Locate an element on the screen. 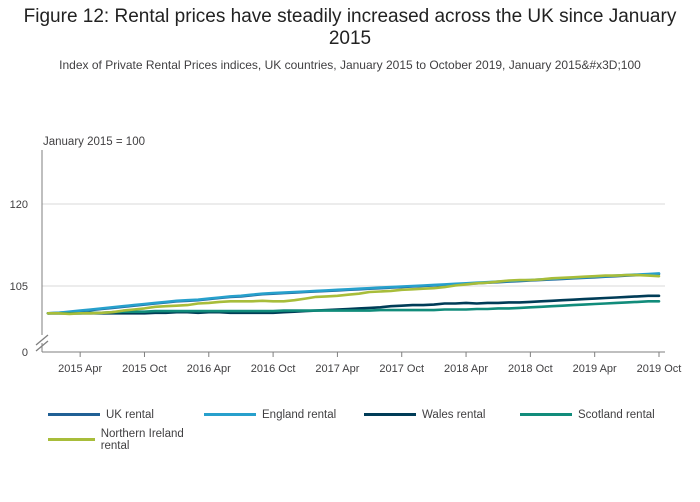 The height and width of the screenshot is (502, 700). legend-label: England rental is located at coordinates (299, 414).